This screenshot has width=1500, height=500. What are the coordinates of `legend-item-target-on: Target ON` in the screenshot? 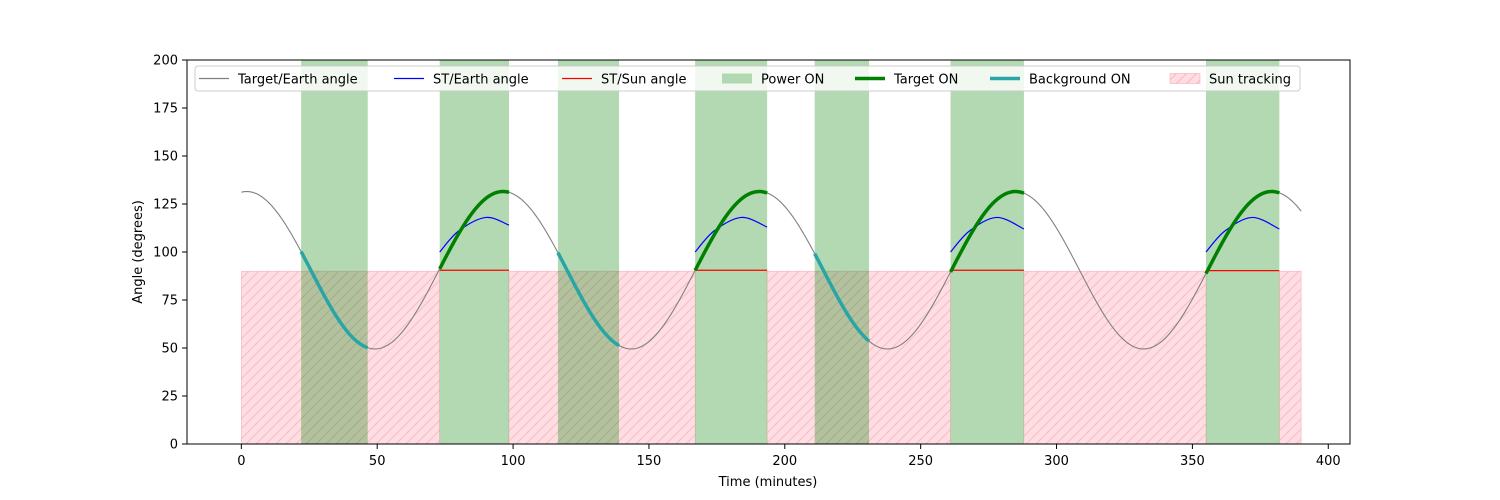 It's located at (906, 80).